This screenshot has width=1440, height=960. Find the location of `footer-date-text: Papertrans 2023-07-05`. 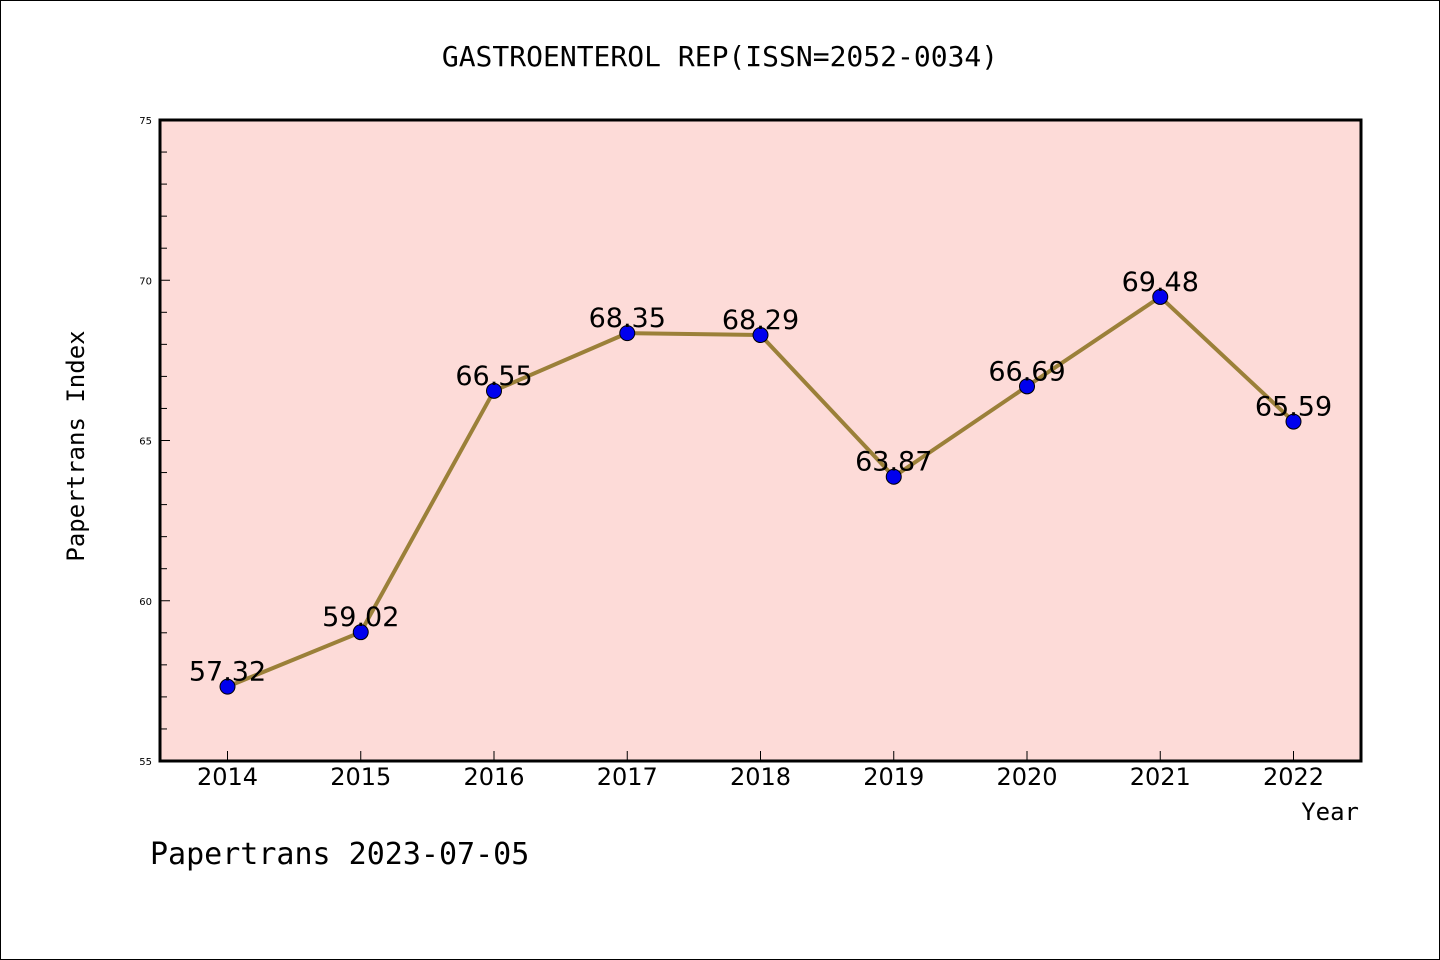

footer-date-text: Papertrans 2023-07-05 is located at coordinates (339, 854).